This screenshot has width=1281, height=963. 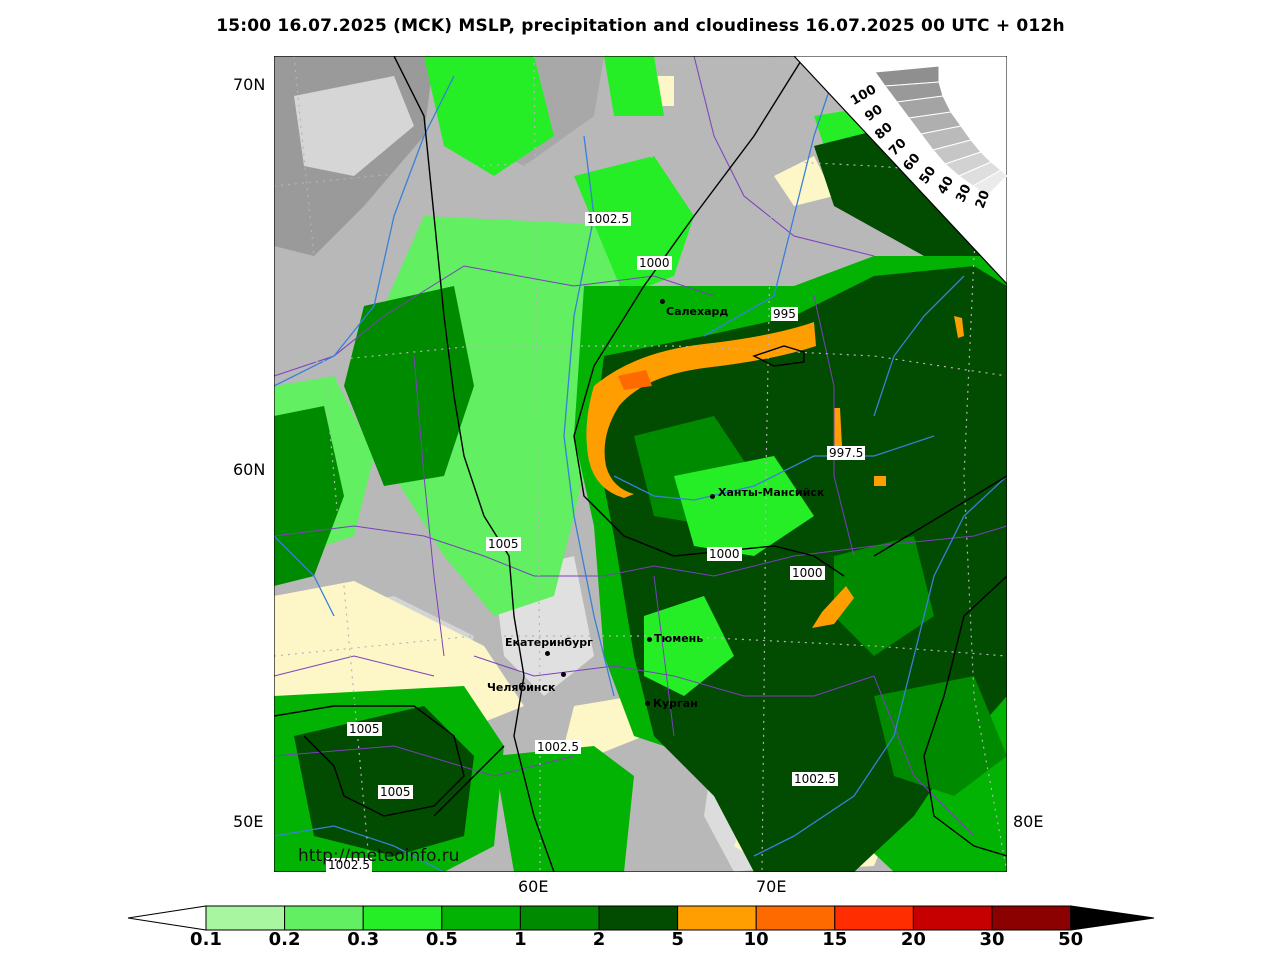 What do you see at coordinates (913, 939) in the screenshot?
I see `colorbar-tick-label: 20` at bounding box center [913, 939].